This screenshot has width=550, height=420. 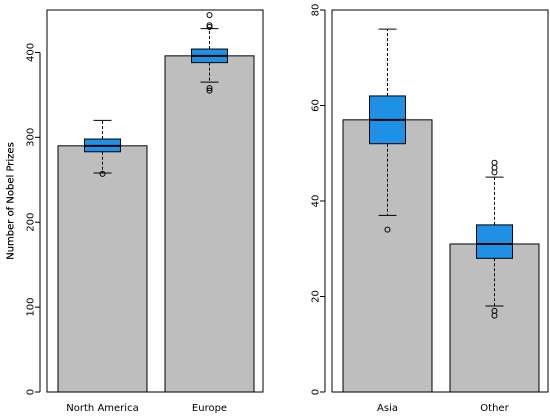 I want to click on box, so click(x=494, y=241).